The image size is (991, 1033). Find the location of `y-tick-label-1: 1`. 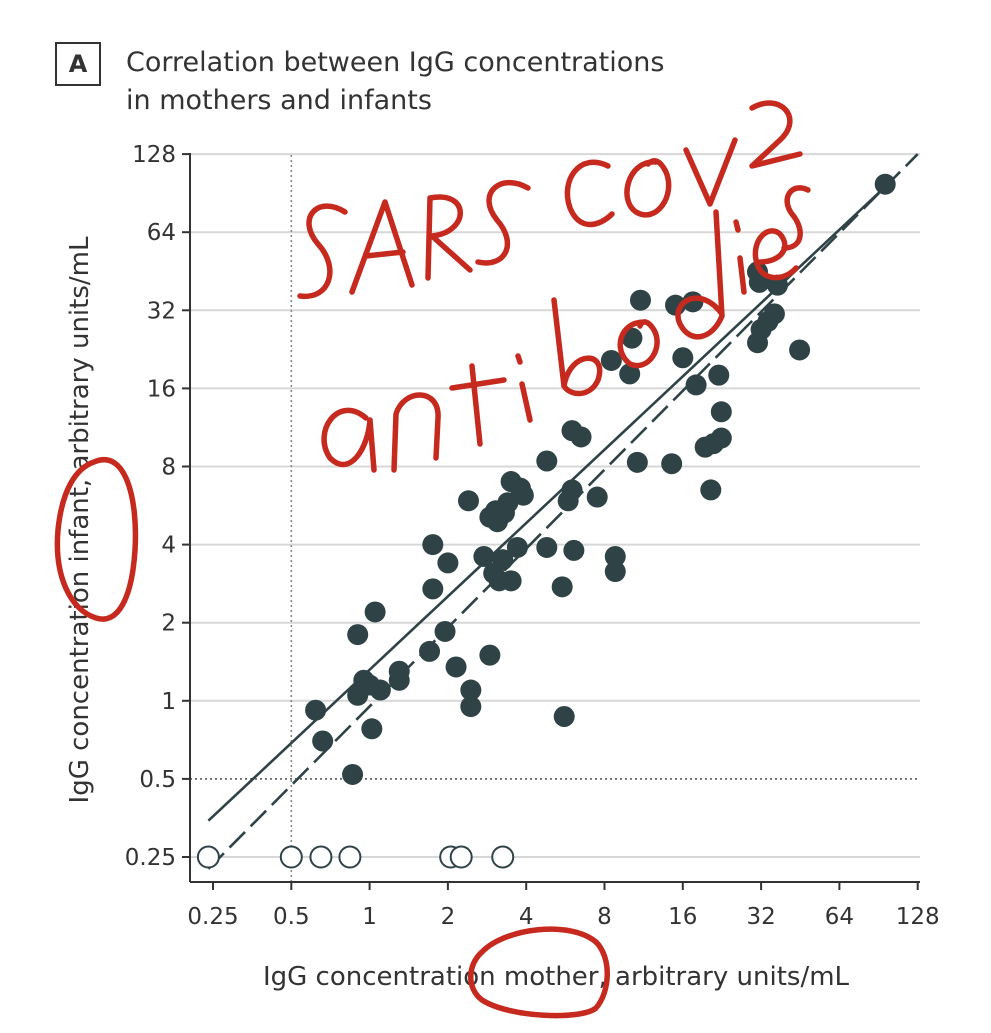

y-tick-label-1: 1 is located at coordinates (168, 702).